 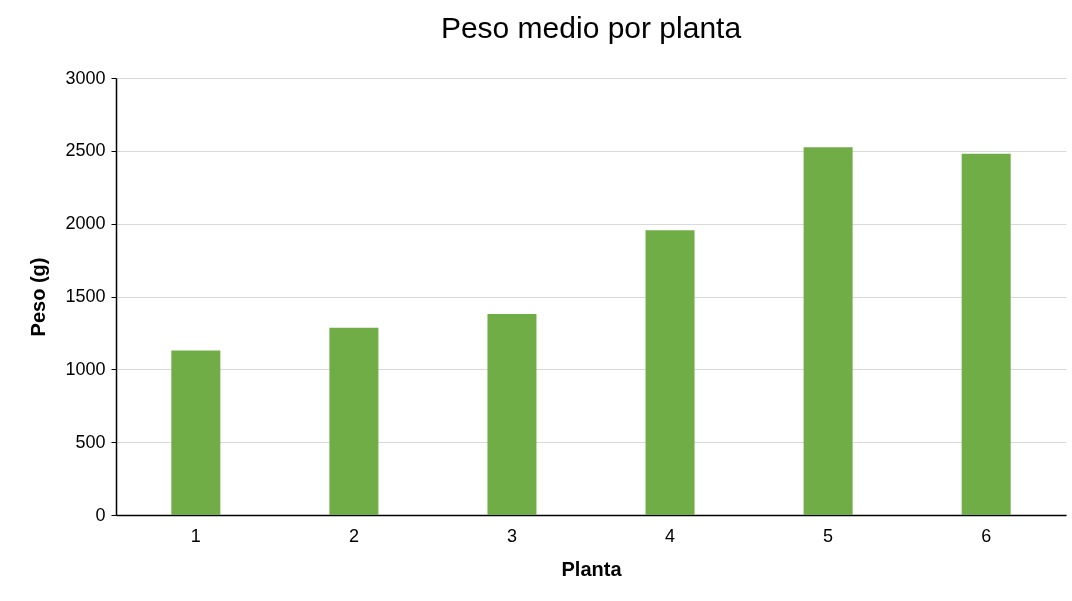 What do you see at coordinates (986, 535) in the screenshot?
I see `x-tick-label: 6` at bounding box center [986, 535].